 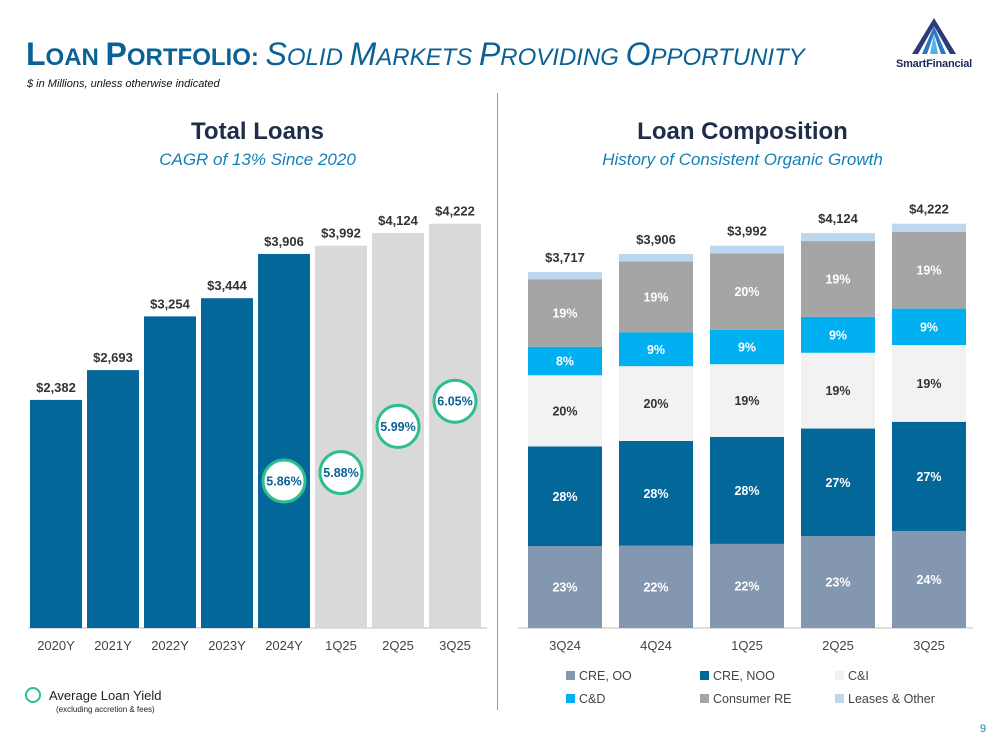 What do you see at coordinates (341, 436) in the screenshot?
I see `bar-1Q25` at bounding box center [341, 436].